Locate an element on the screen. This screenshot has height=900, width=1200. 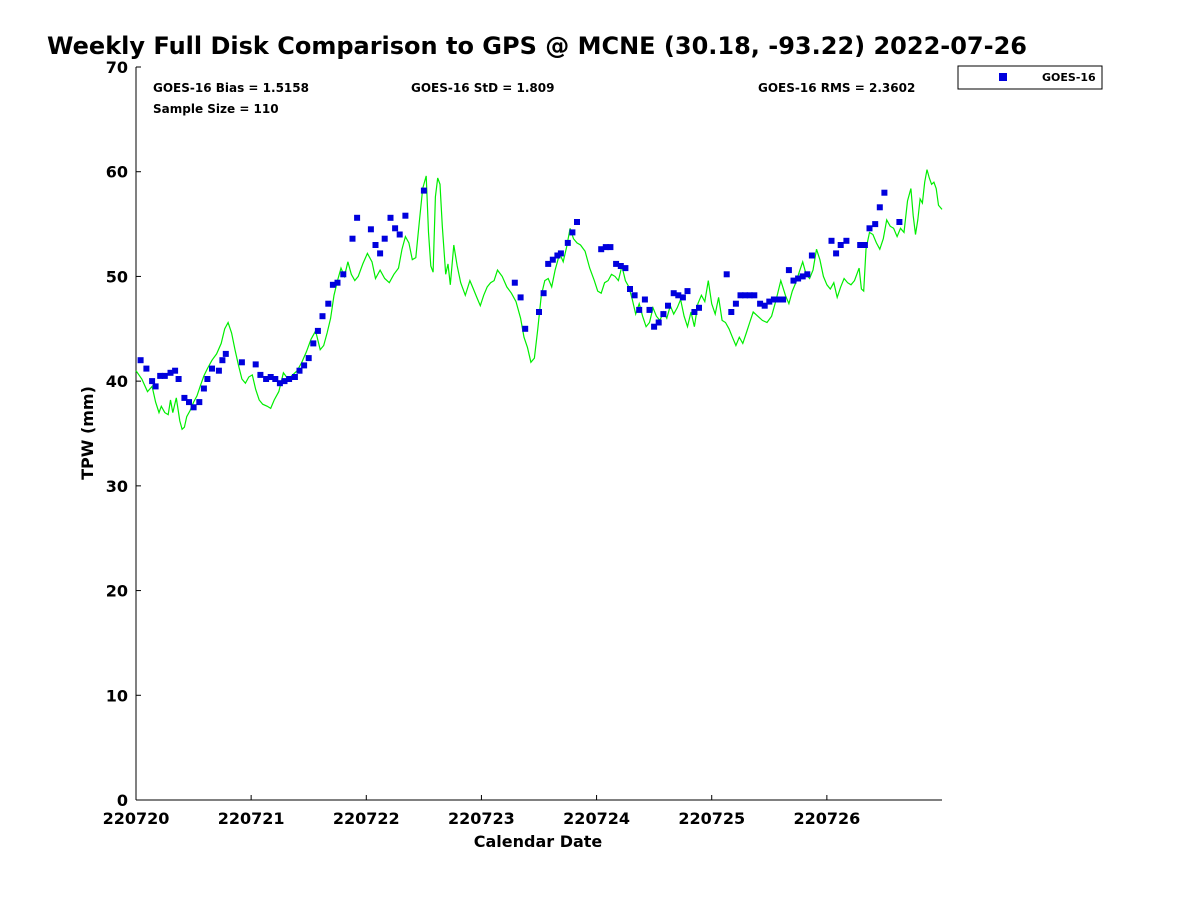
rms-stat: GOES-16 RMS = 2.3602 is located at coordinates (836, 88).